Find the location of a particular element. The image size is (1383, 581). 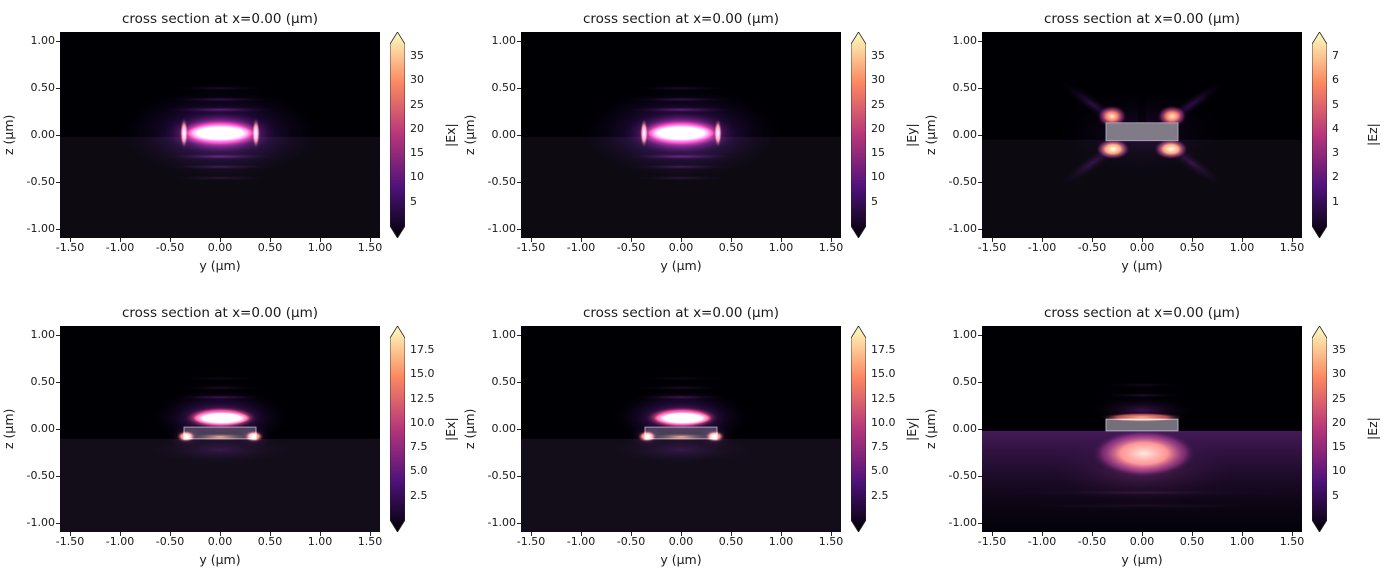

heatmap-area is located at coordinates (218, 431).